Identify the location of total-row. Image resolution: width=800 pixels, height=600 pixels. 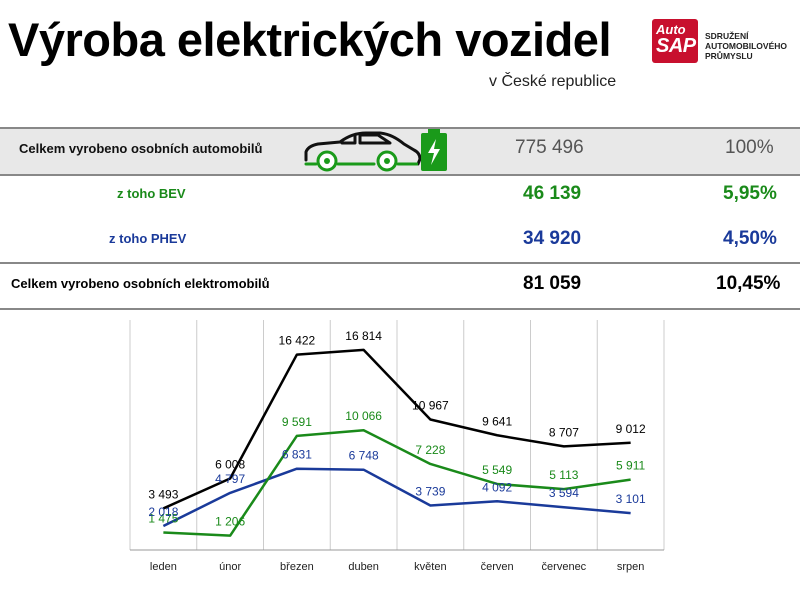
(400, 151).